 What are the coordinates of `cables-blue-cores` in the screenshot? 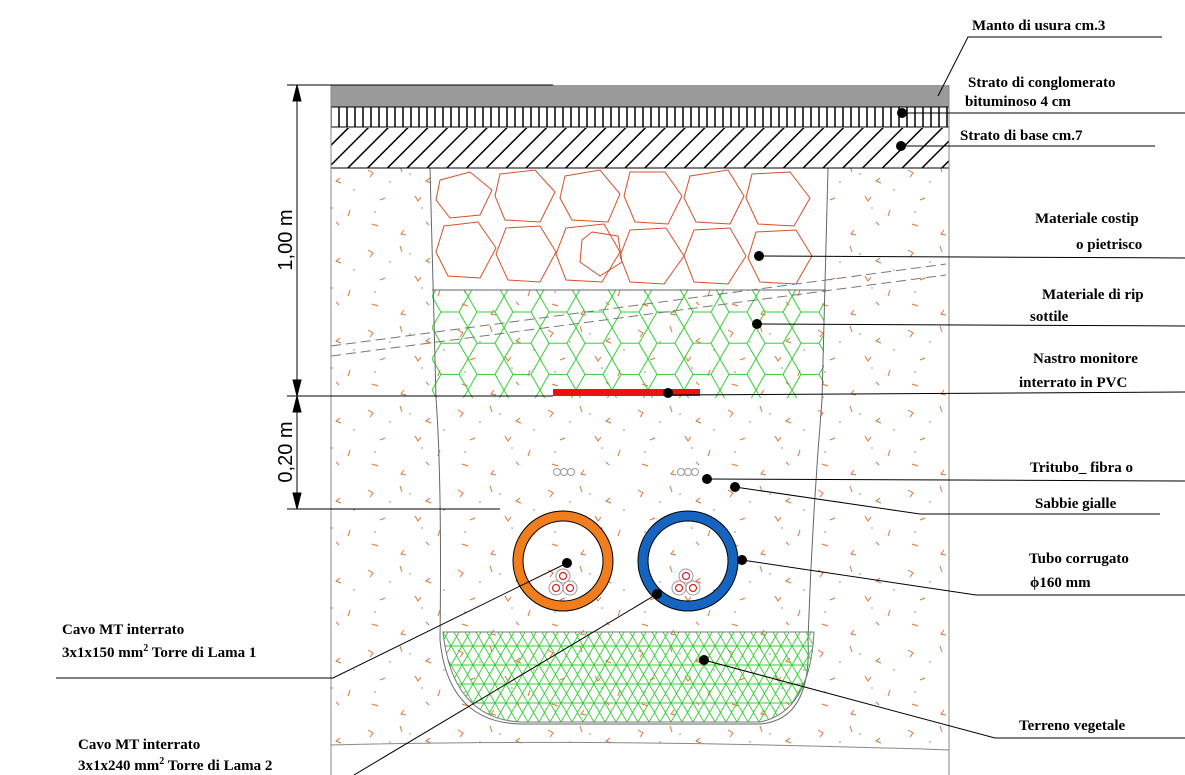 It's located at (686, 582).